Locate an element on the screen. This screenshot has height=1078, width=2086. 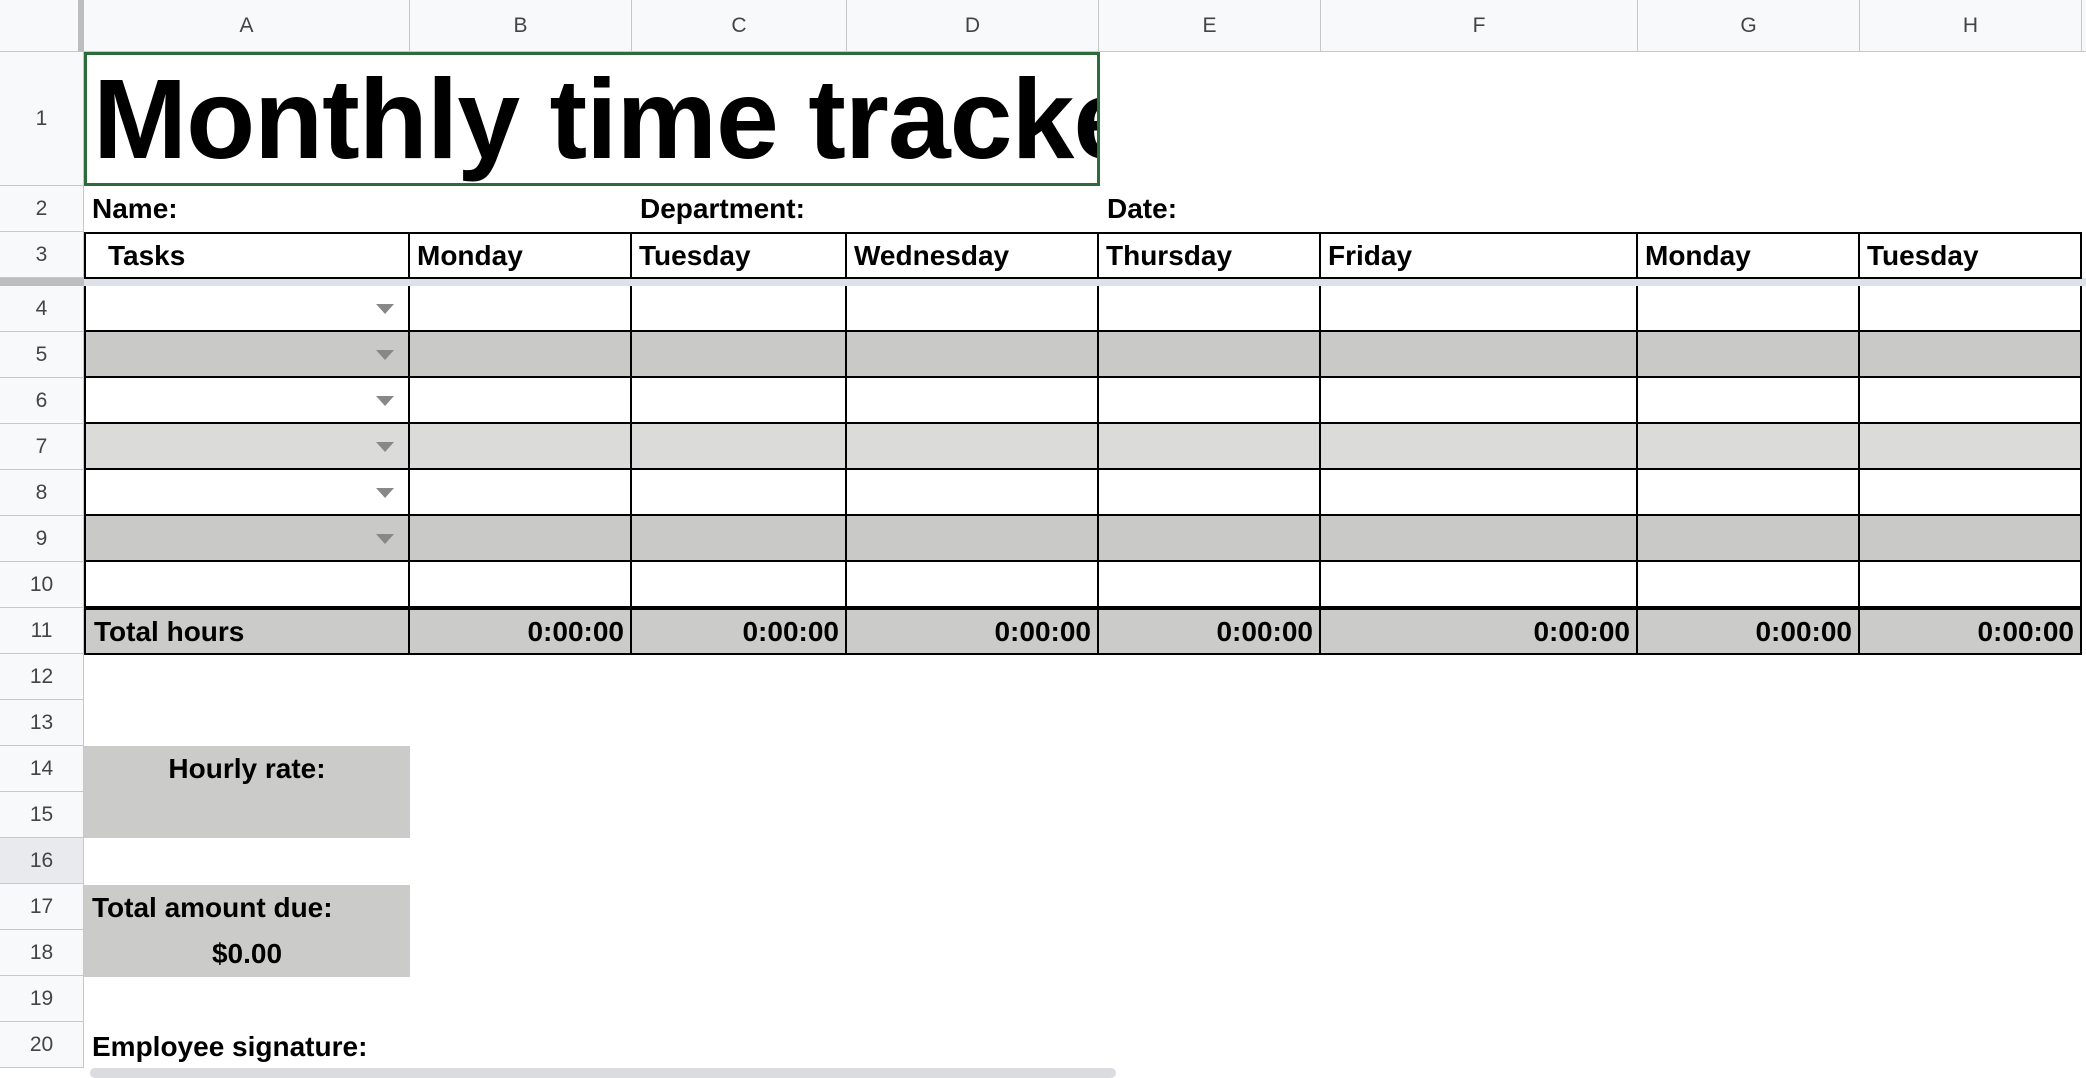
row-header-2: 2 is located at coordinates (42, 209).